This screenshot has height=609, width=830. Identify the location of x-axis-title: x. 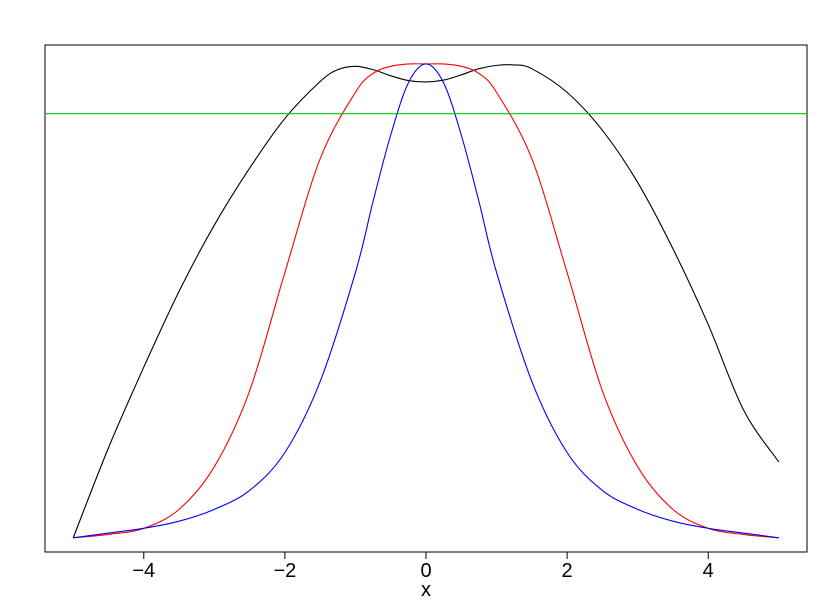
(426, 590).